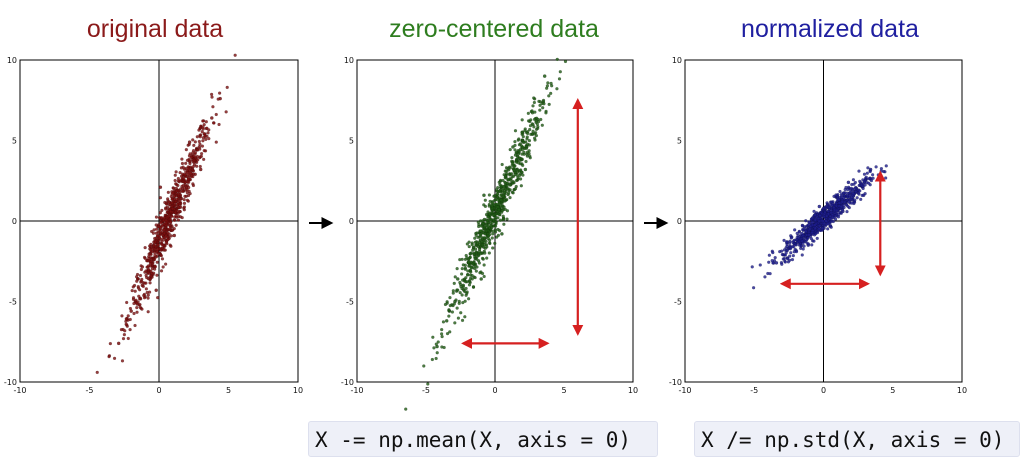 Image resolution: width=1035 pixels, height=463 pixels. What do you see at coordinates (754, 390) in the screenshot?
I see `x-tick-label: -5` at bounding box center [754, 390].